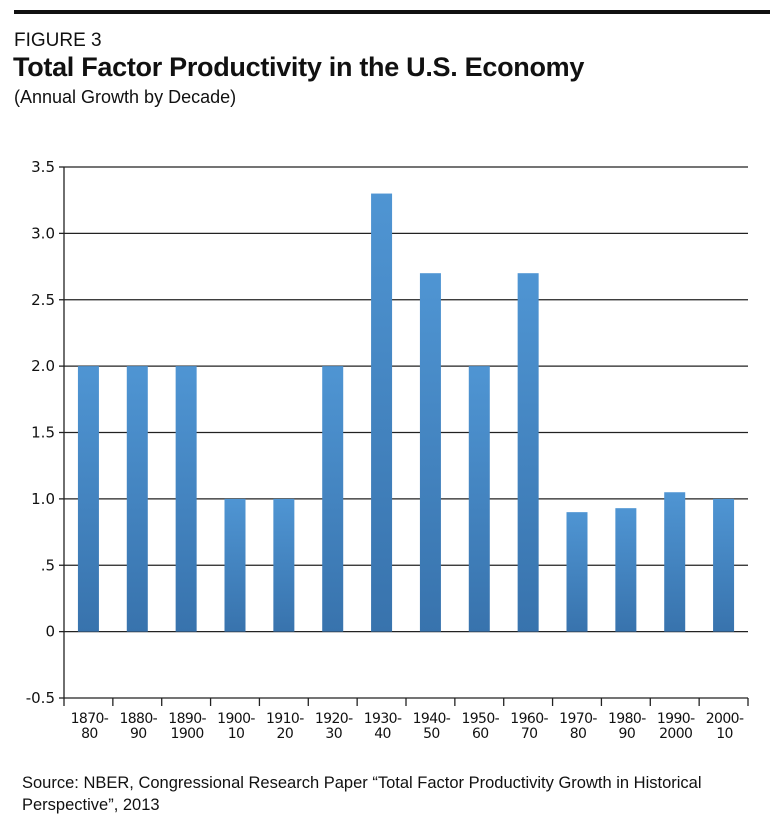 This screenshot has height=826, width=770. Describe the element at coordinates (90, 719) in the screenshot. I see `x-tick-label: 1870-` at that location.